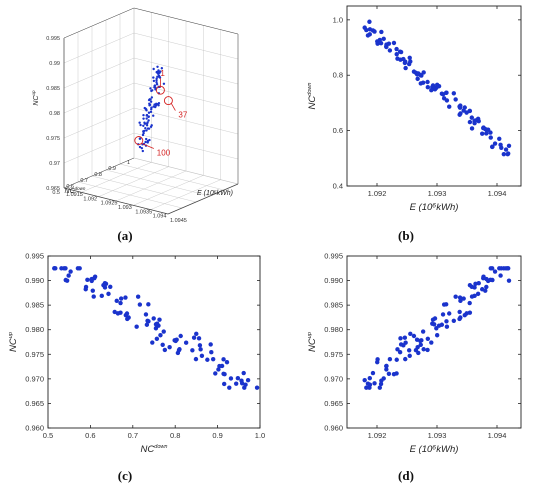  I want to click on pc-xtick-label: 0.9, so click(217, 435).